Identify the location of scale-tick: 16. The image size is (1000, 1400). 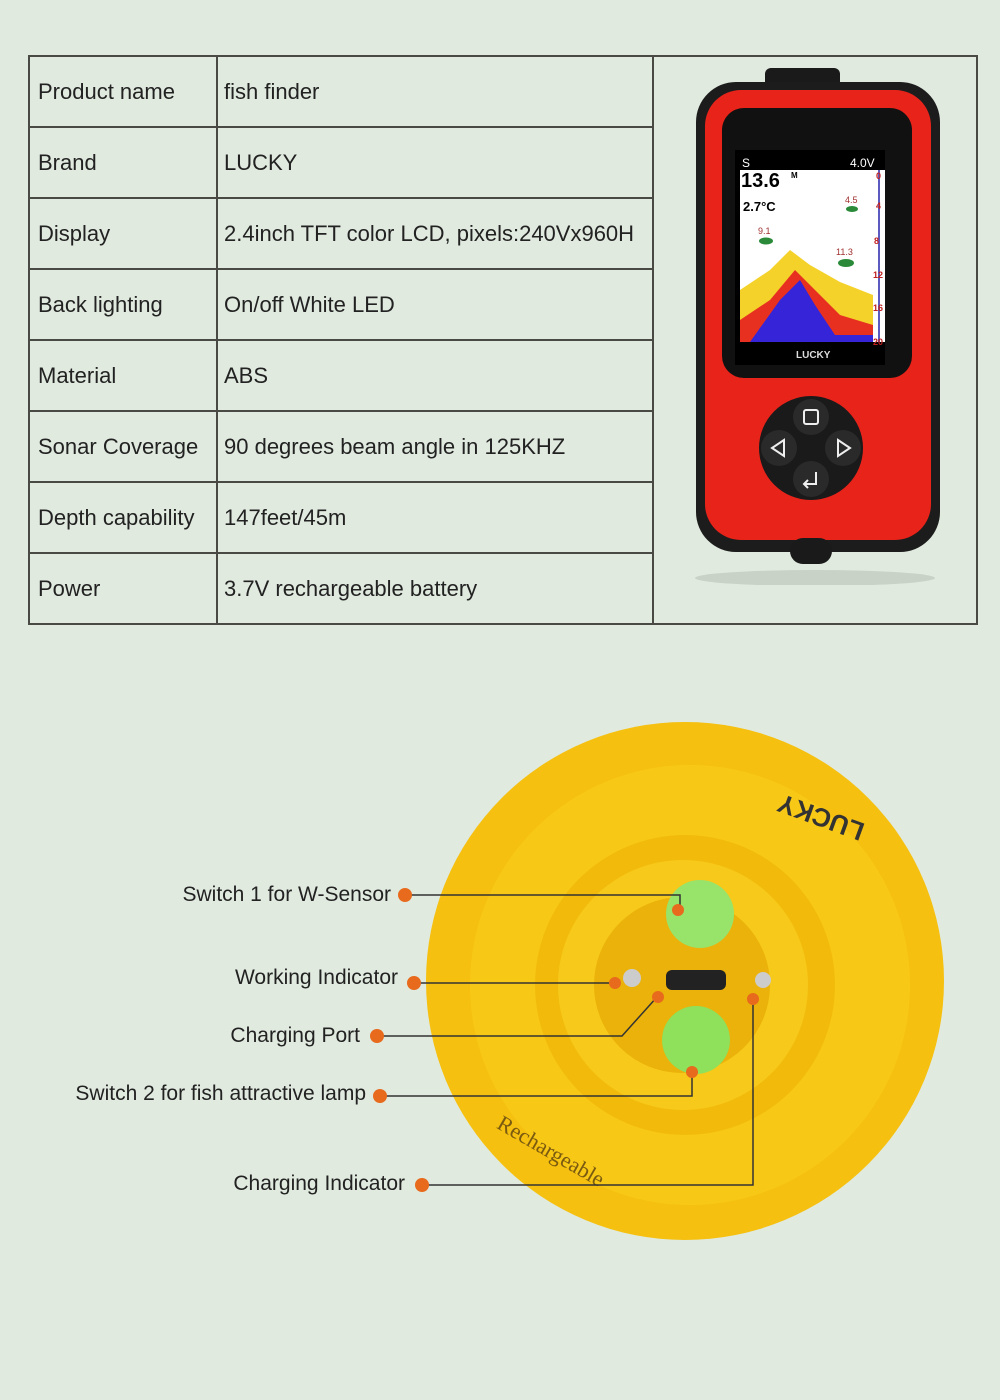
(878, 308).